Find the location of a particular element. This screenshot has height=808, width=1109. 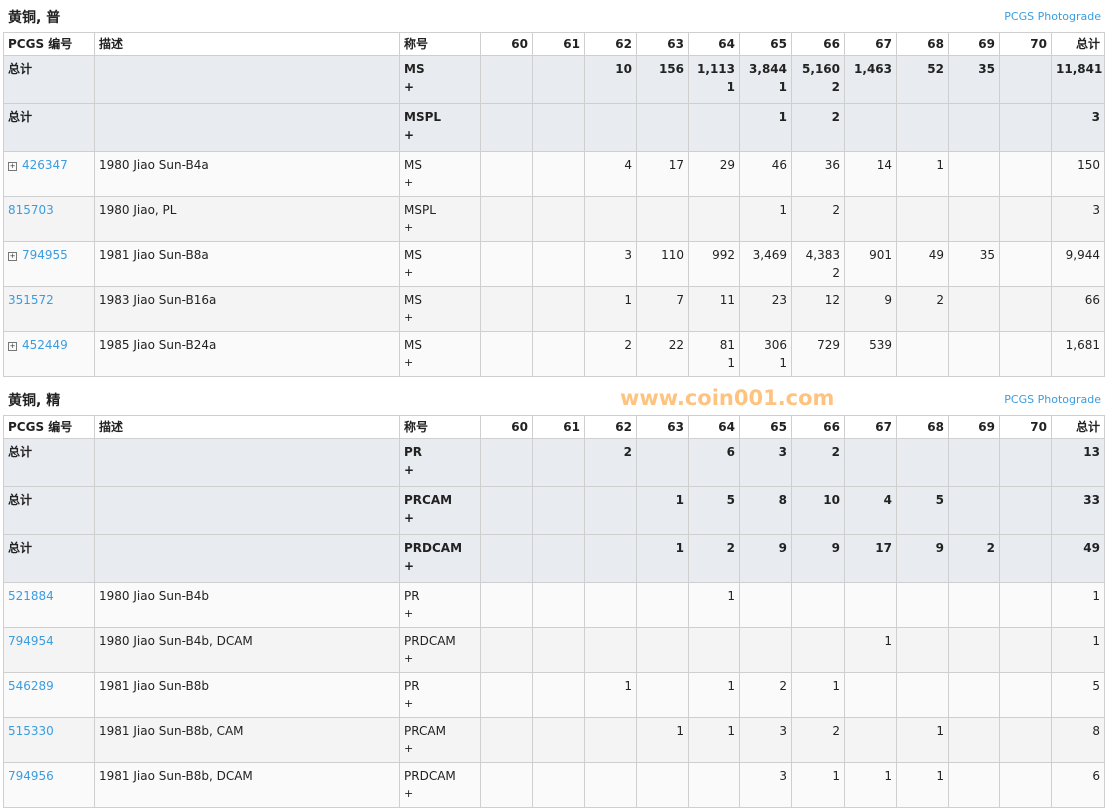

column-header: 64 is located at coordinates (714, 427).